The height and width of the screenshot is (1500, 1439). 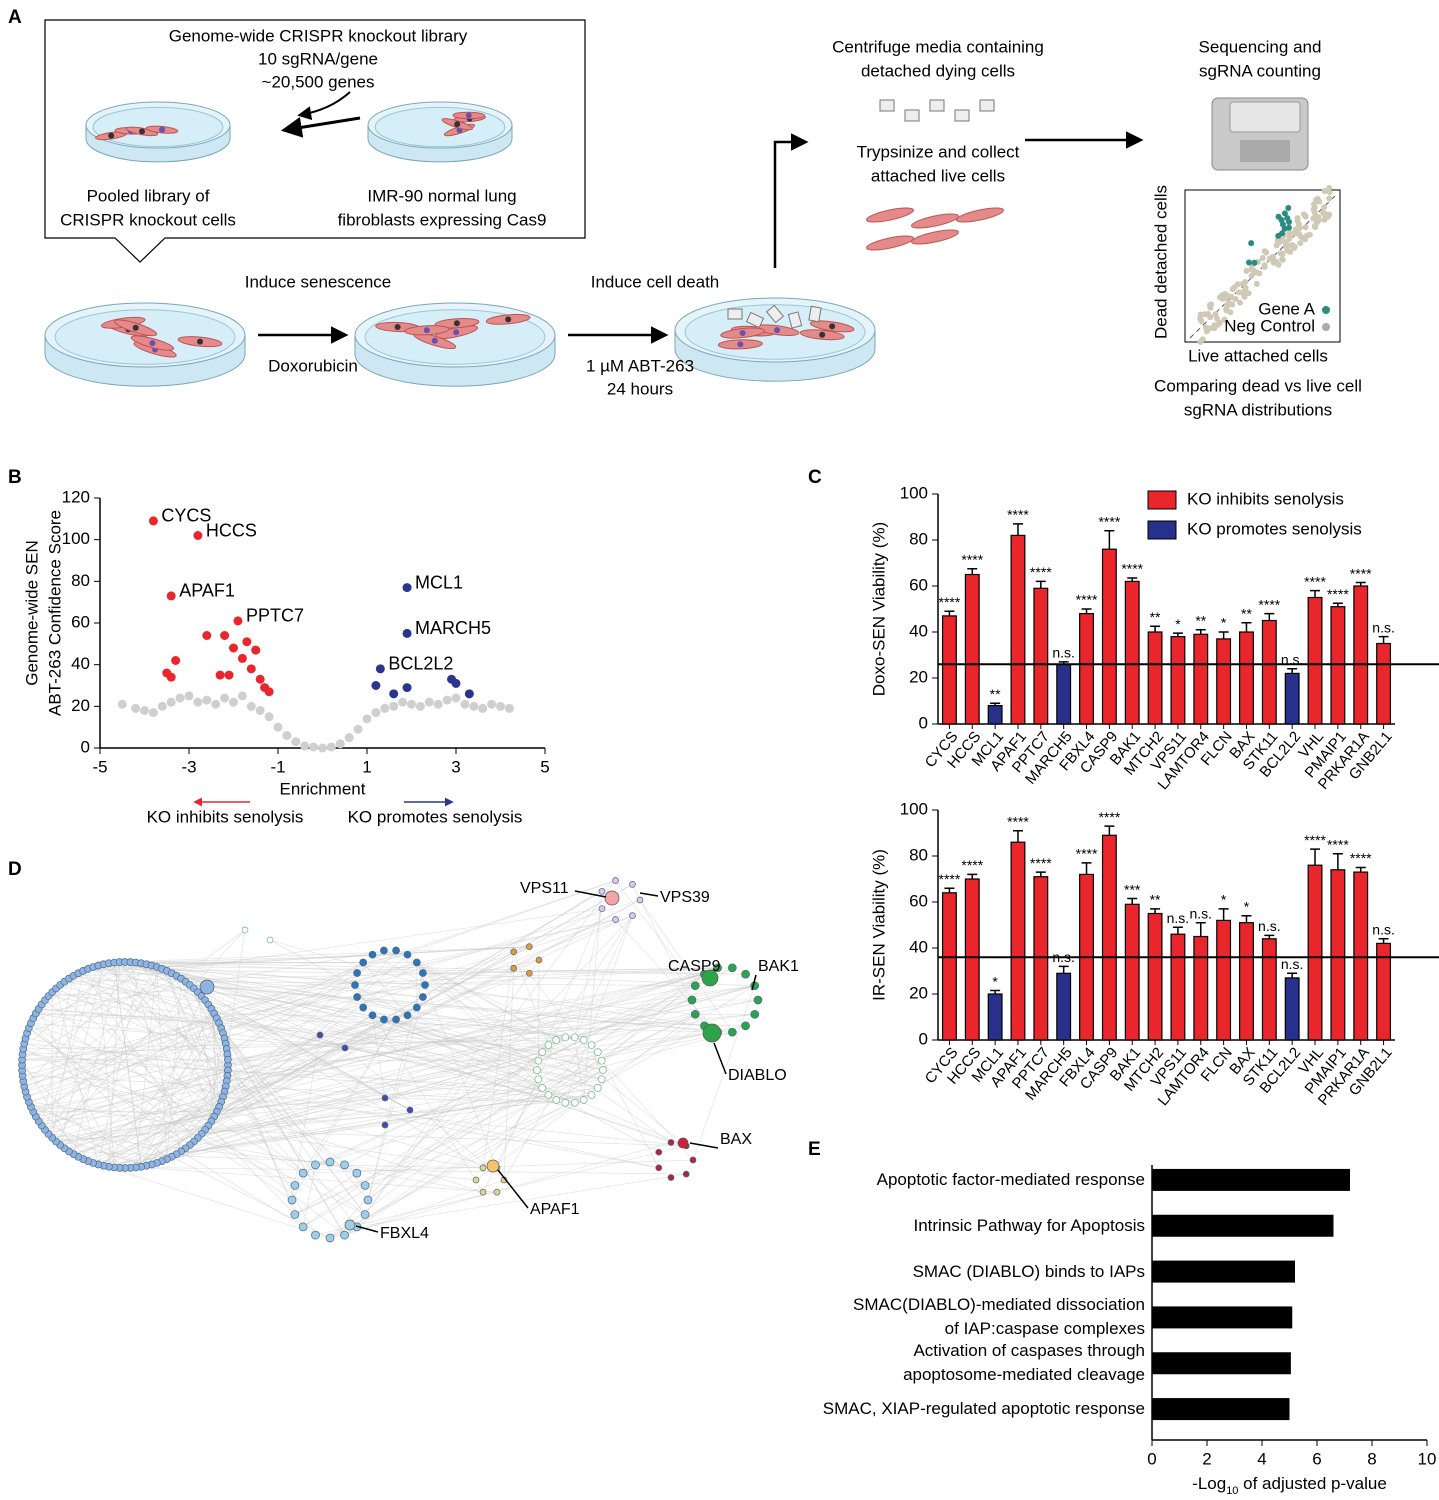 What do you see at coordinates (80, 621) in the screenshot?
I see `y-tick-label: 60` at bounding box center [80, 621].